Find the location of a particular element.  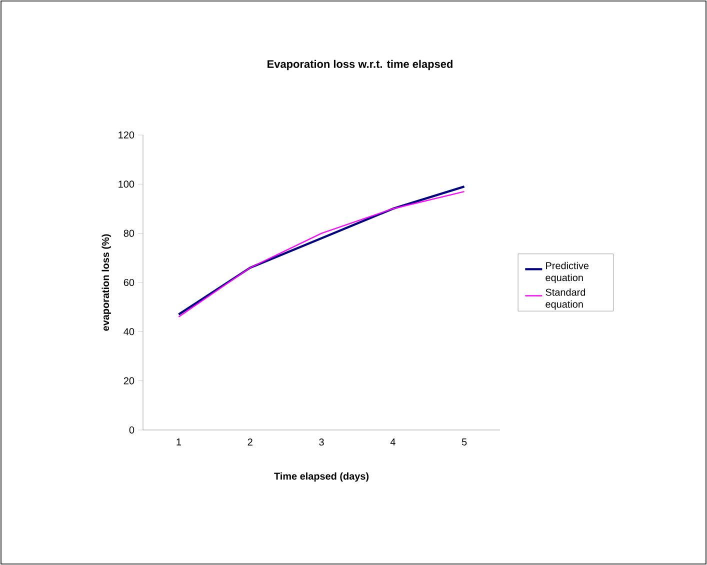

x-axis-title: Time elapsed (days) is located at coordinates (321, 477).